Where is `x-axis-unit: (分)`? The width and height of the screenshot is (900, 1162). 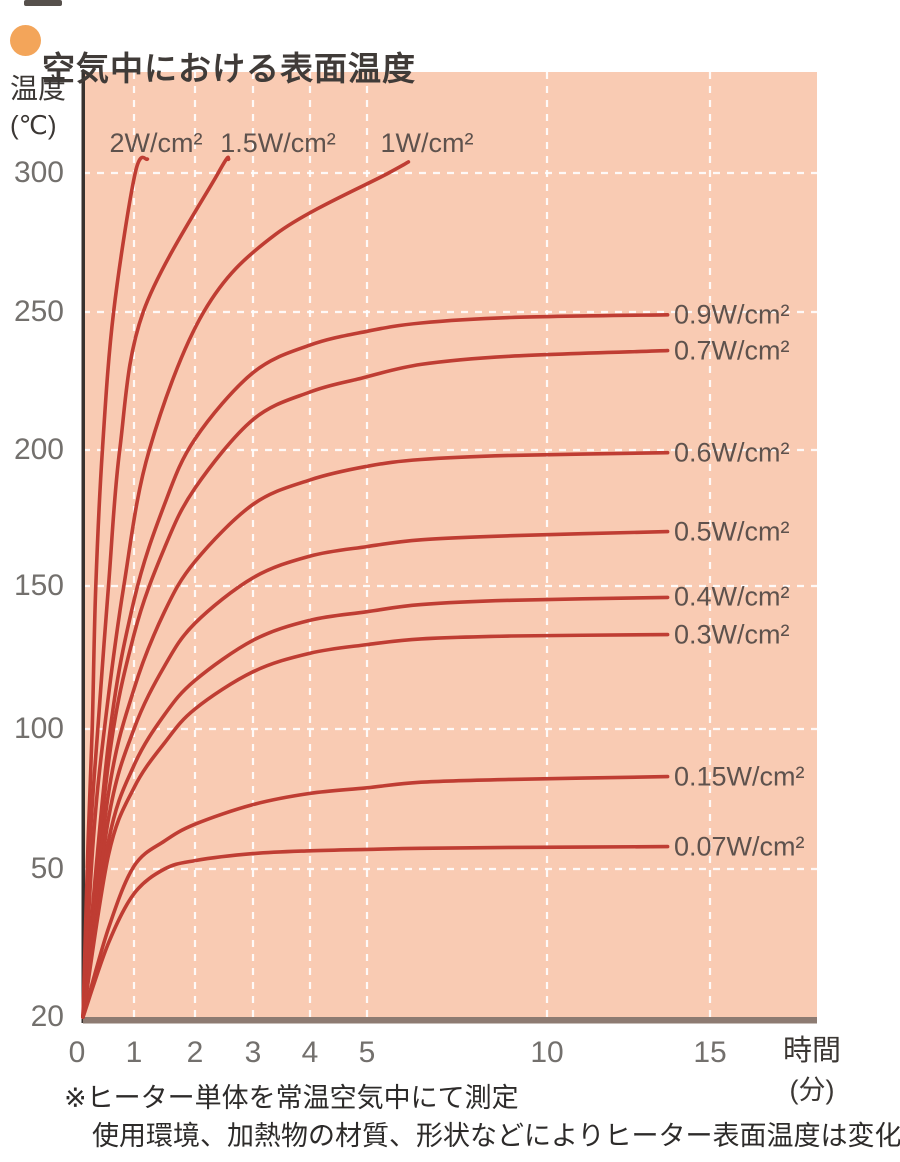
x-axis-unit: (分) is located at coordinates (812, 1090).